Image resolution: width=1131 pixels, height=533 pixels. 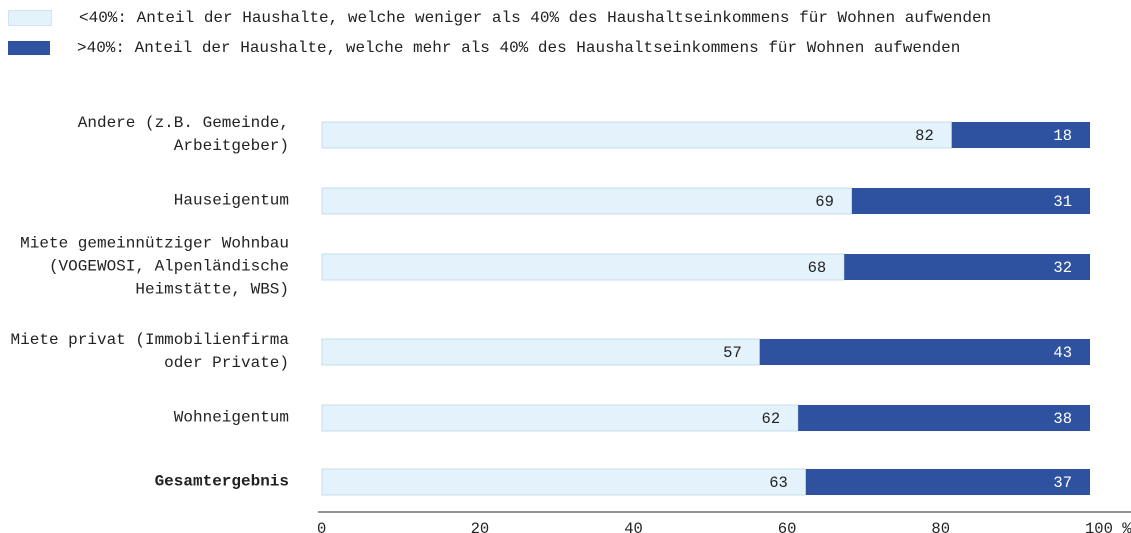 What do you see at coordinates (787, 526) in the screenshot?
I see `x-tick-label: 60` at bounding box center [787, 526].